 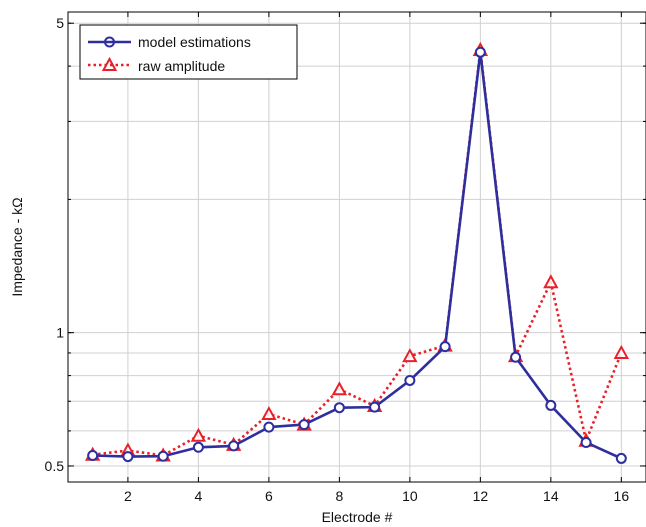 What do you see at coordinates (410, 496) in the screenshot?
I see `x-tick-label: 10` at bounding box center [410, 496].